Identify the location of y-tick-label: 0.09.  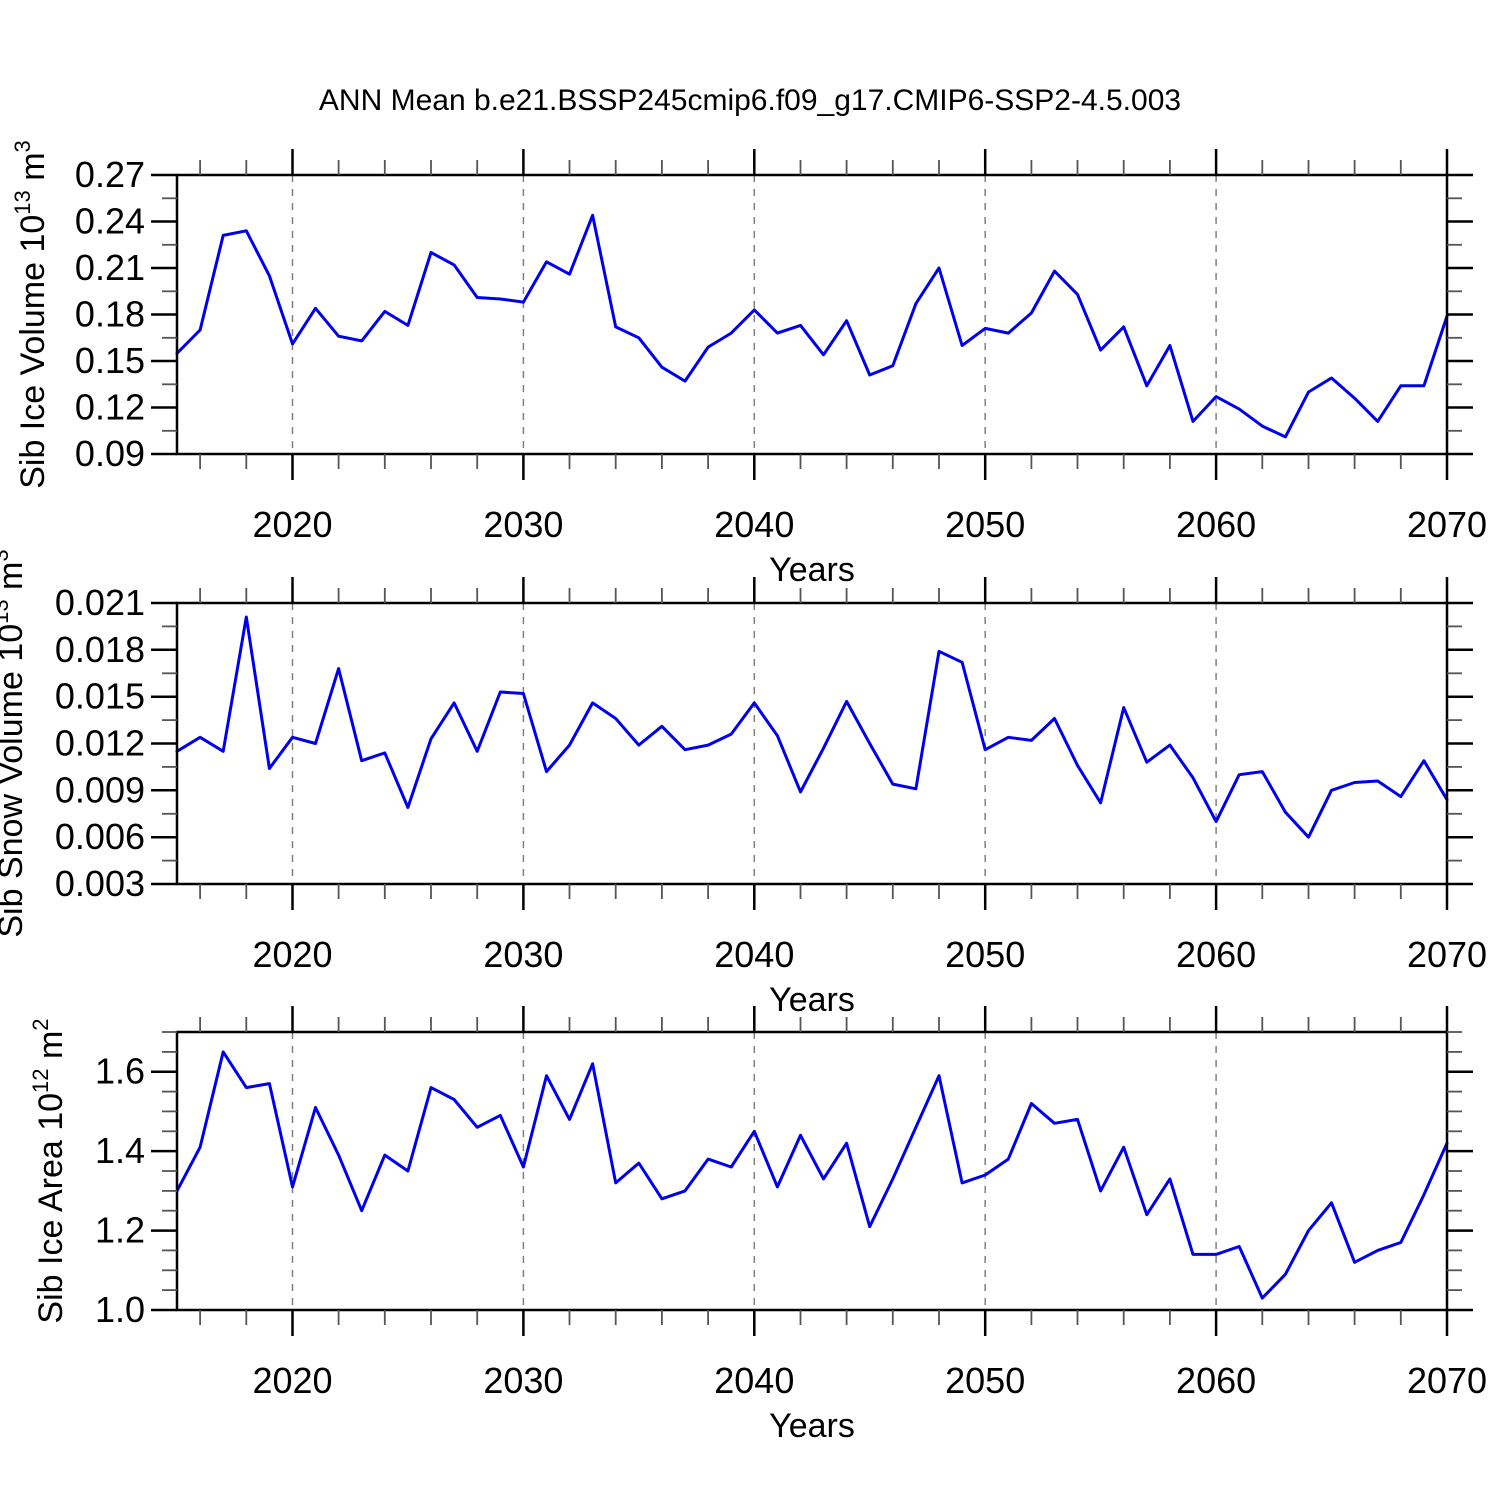
(110, 453).